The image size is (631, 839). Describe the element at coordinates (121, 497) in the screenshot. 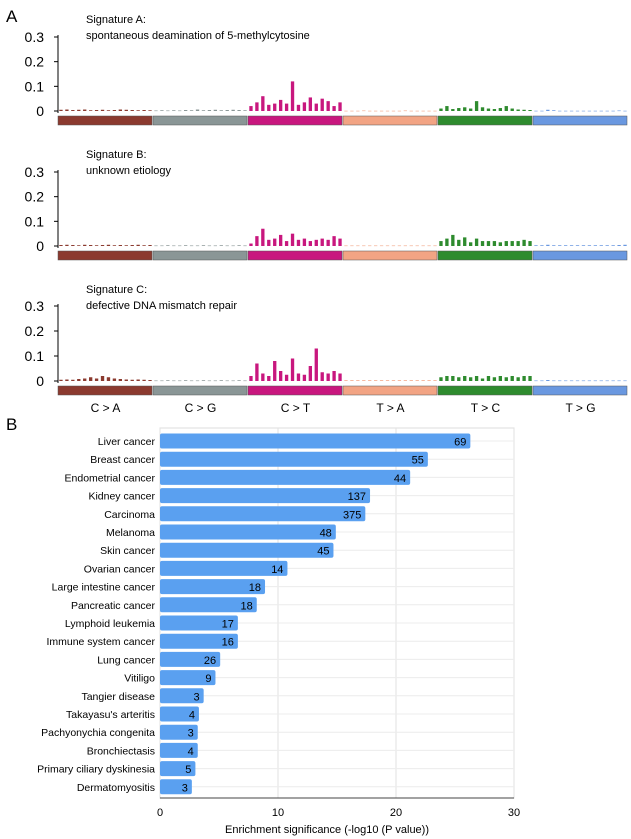

I see `category-label: Kidney cancer` at that location.